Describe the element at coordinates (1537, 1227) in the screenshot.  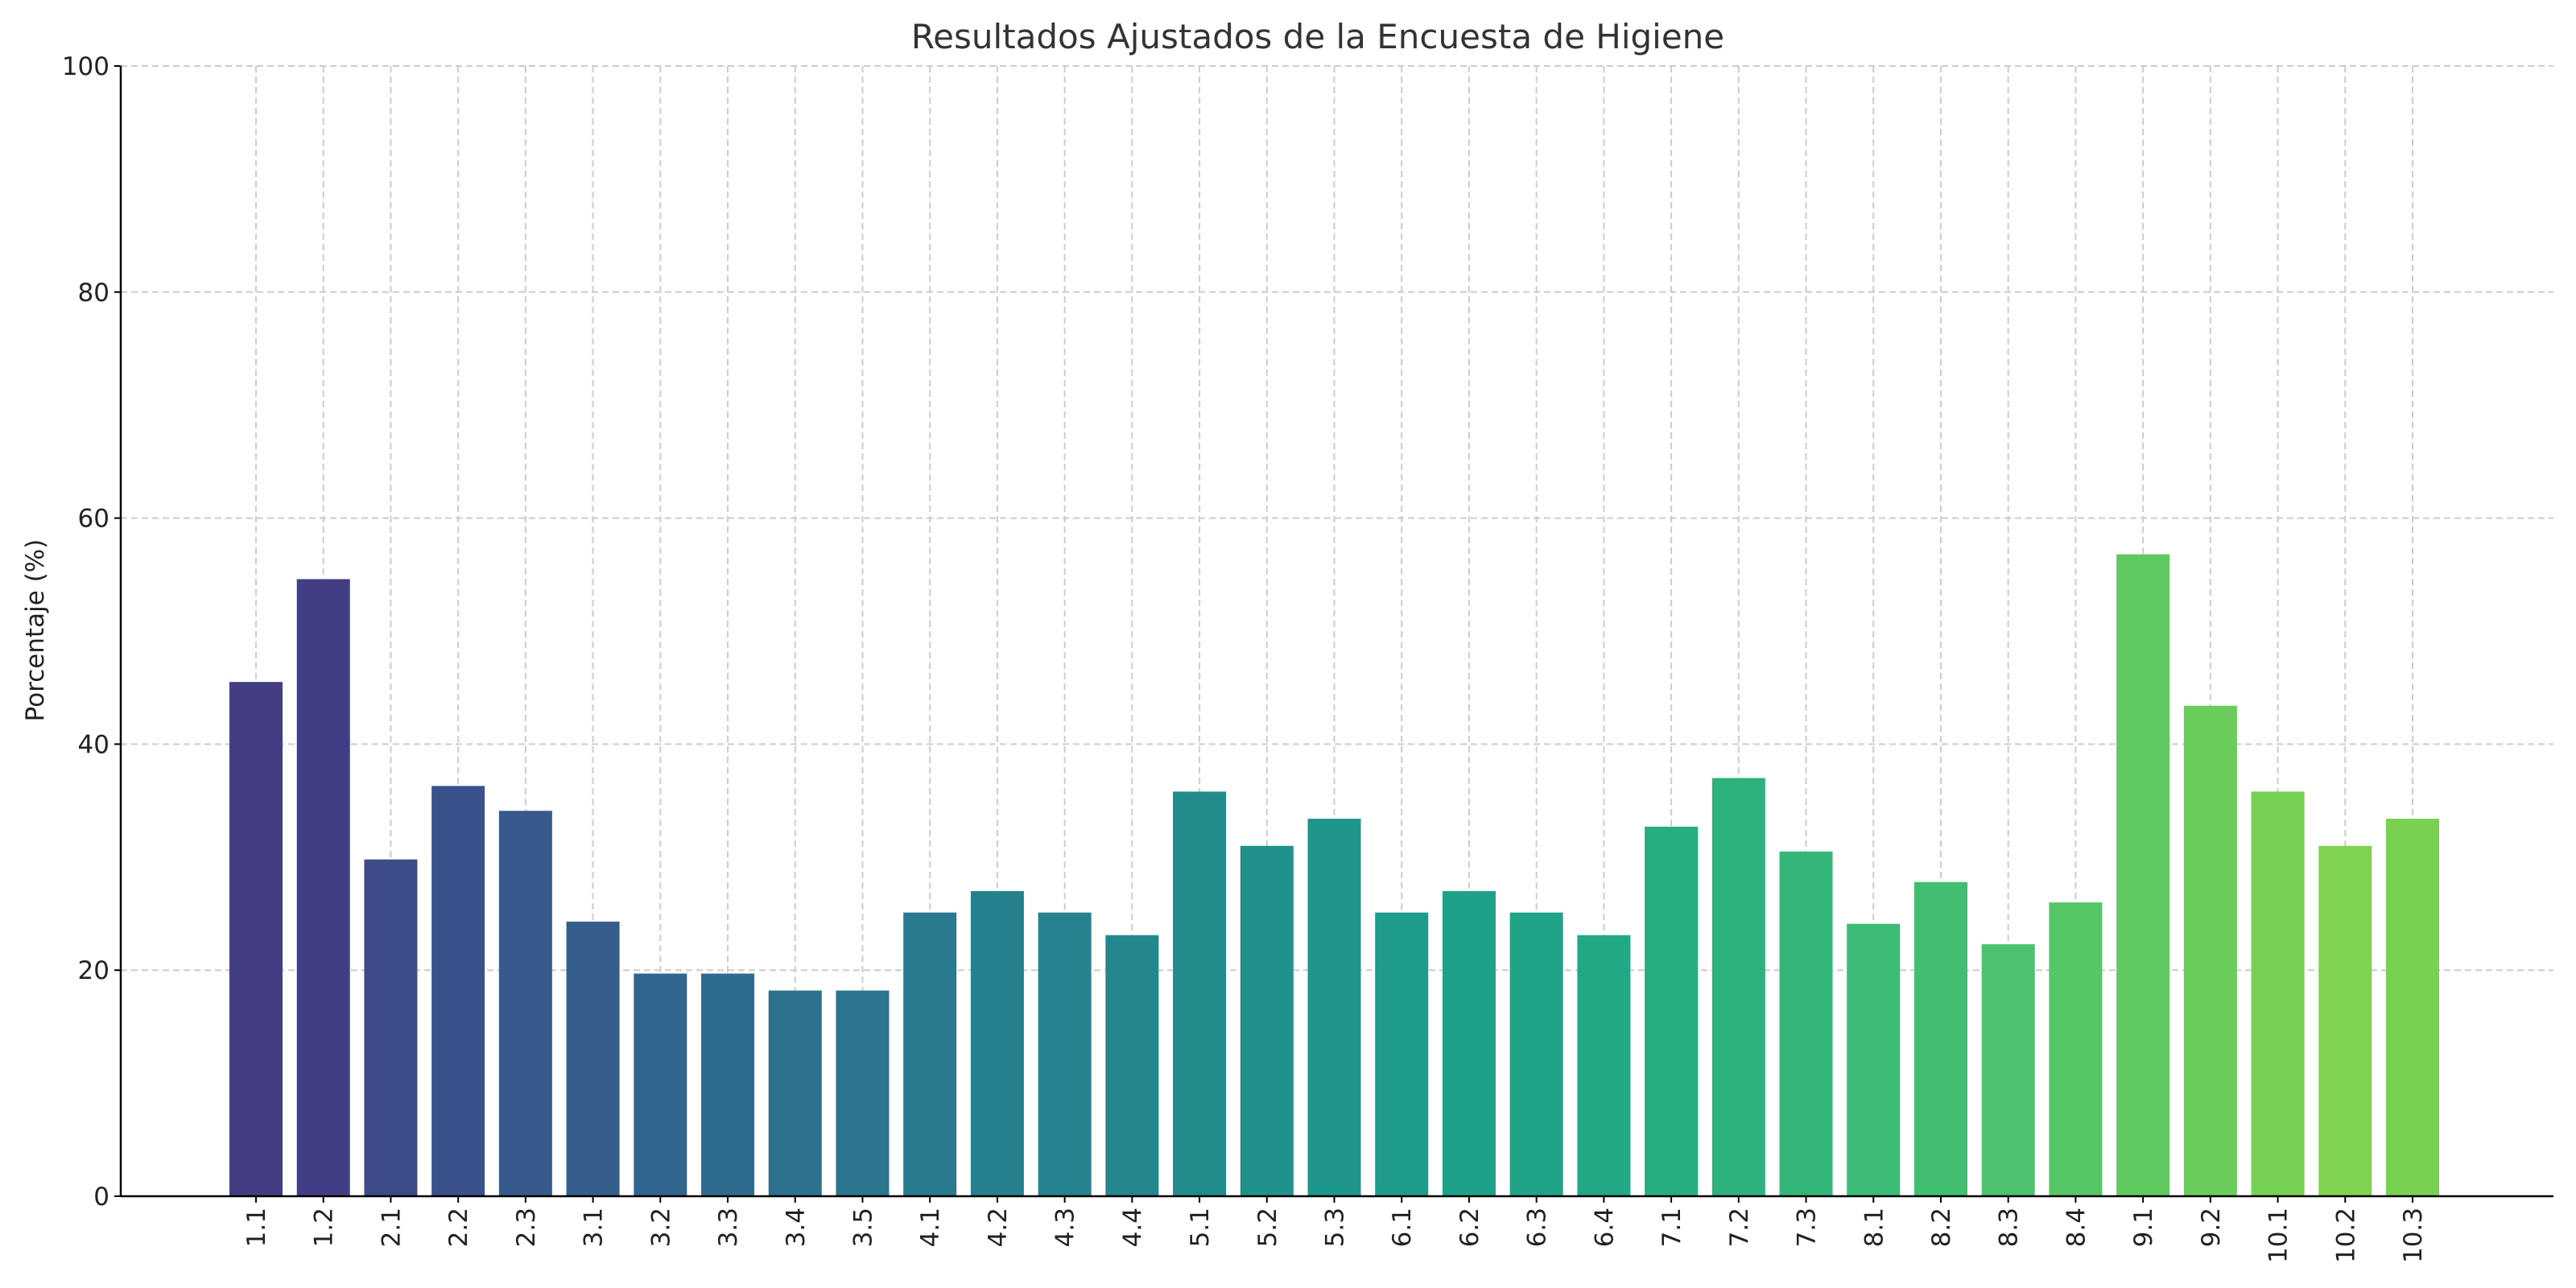
I see `x-tick-label: 6.3` at that location.